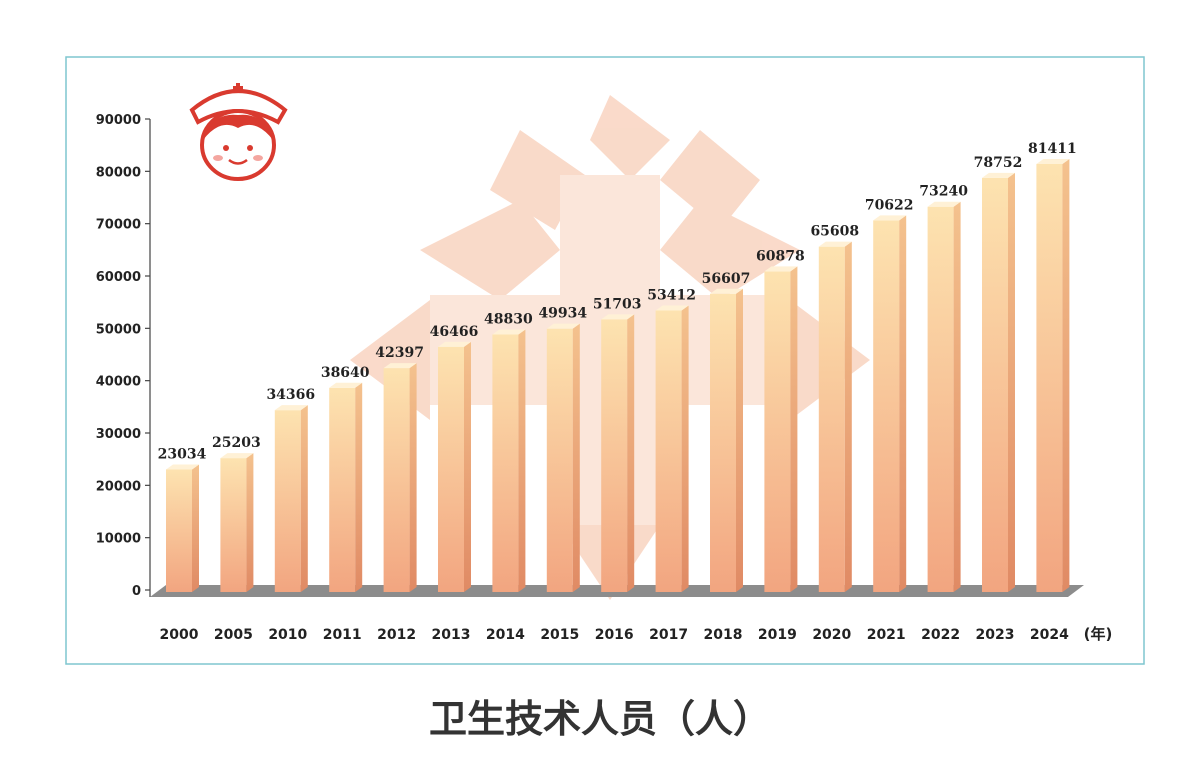 The height and width of the screenshot is (773, 1200). Describe the element at coordinates (118, 172) in the screenshot. I see `y-tick-label: 80000` at that location.